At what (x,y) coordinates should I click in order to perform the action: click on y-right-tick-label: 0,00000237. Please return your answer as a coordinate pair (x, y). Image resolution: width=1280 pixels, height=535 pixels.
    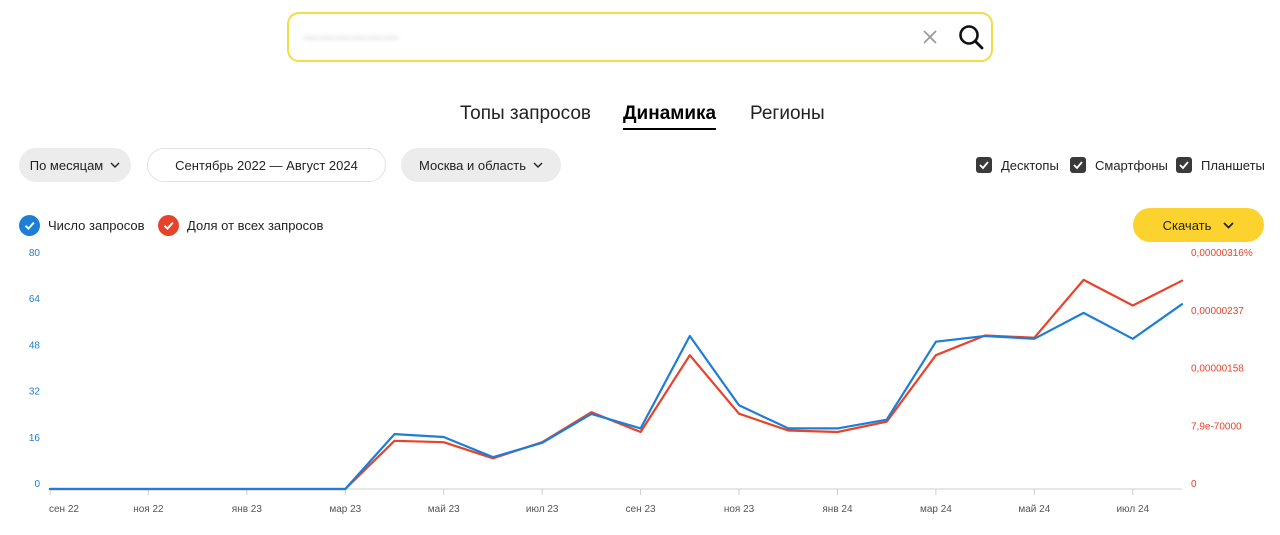
    Looking at the image, I should click on (1217, 311).